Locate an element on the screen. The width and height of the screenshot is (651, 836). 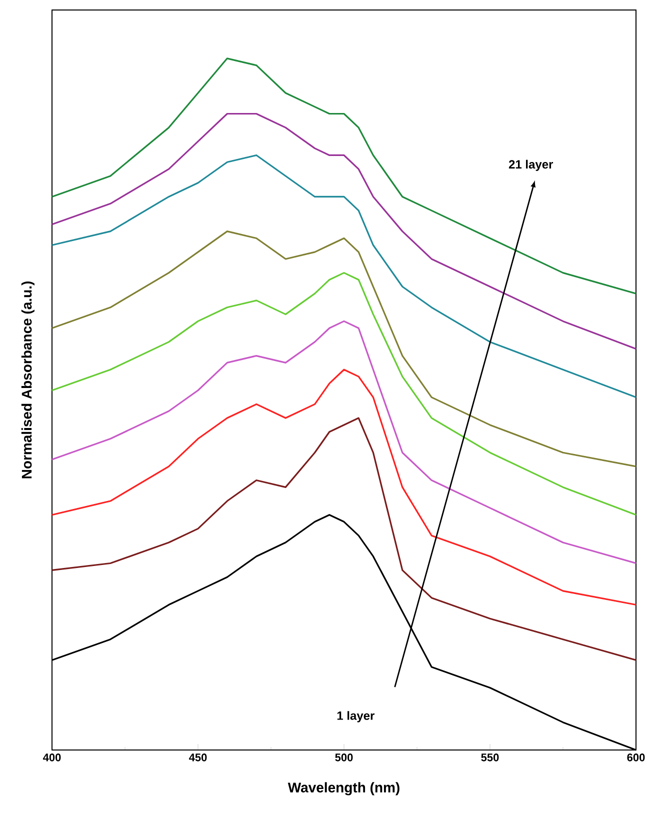
x-tick-label: 500 is located at coordinates (344, 758).